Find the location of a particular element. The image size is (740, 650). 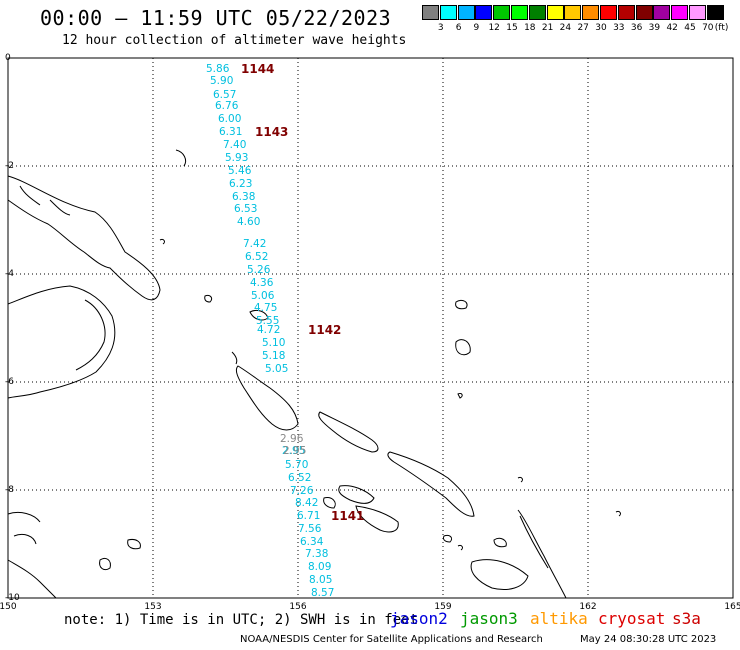

colorbar-label: 9 is located at coordinates (476, 28).